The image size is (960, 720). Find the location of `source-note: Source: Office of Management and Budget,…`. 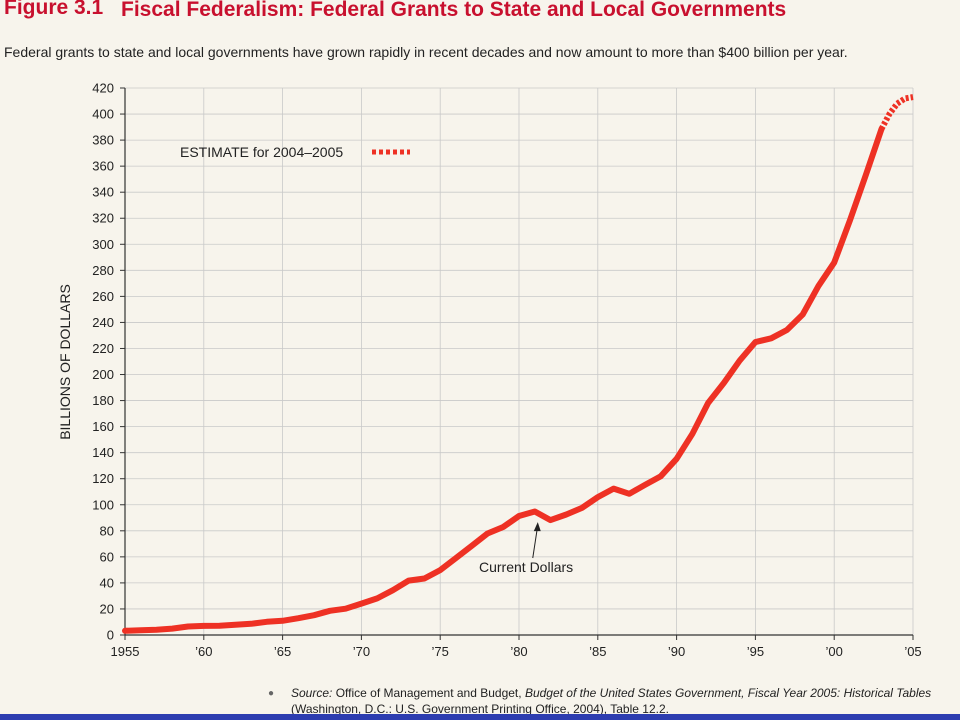

source-note: Source: Office of Management and Budget,… is located at coordinates (623, 701).